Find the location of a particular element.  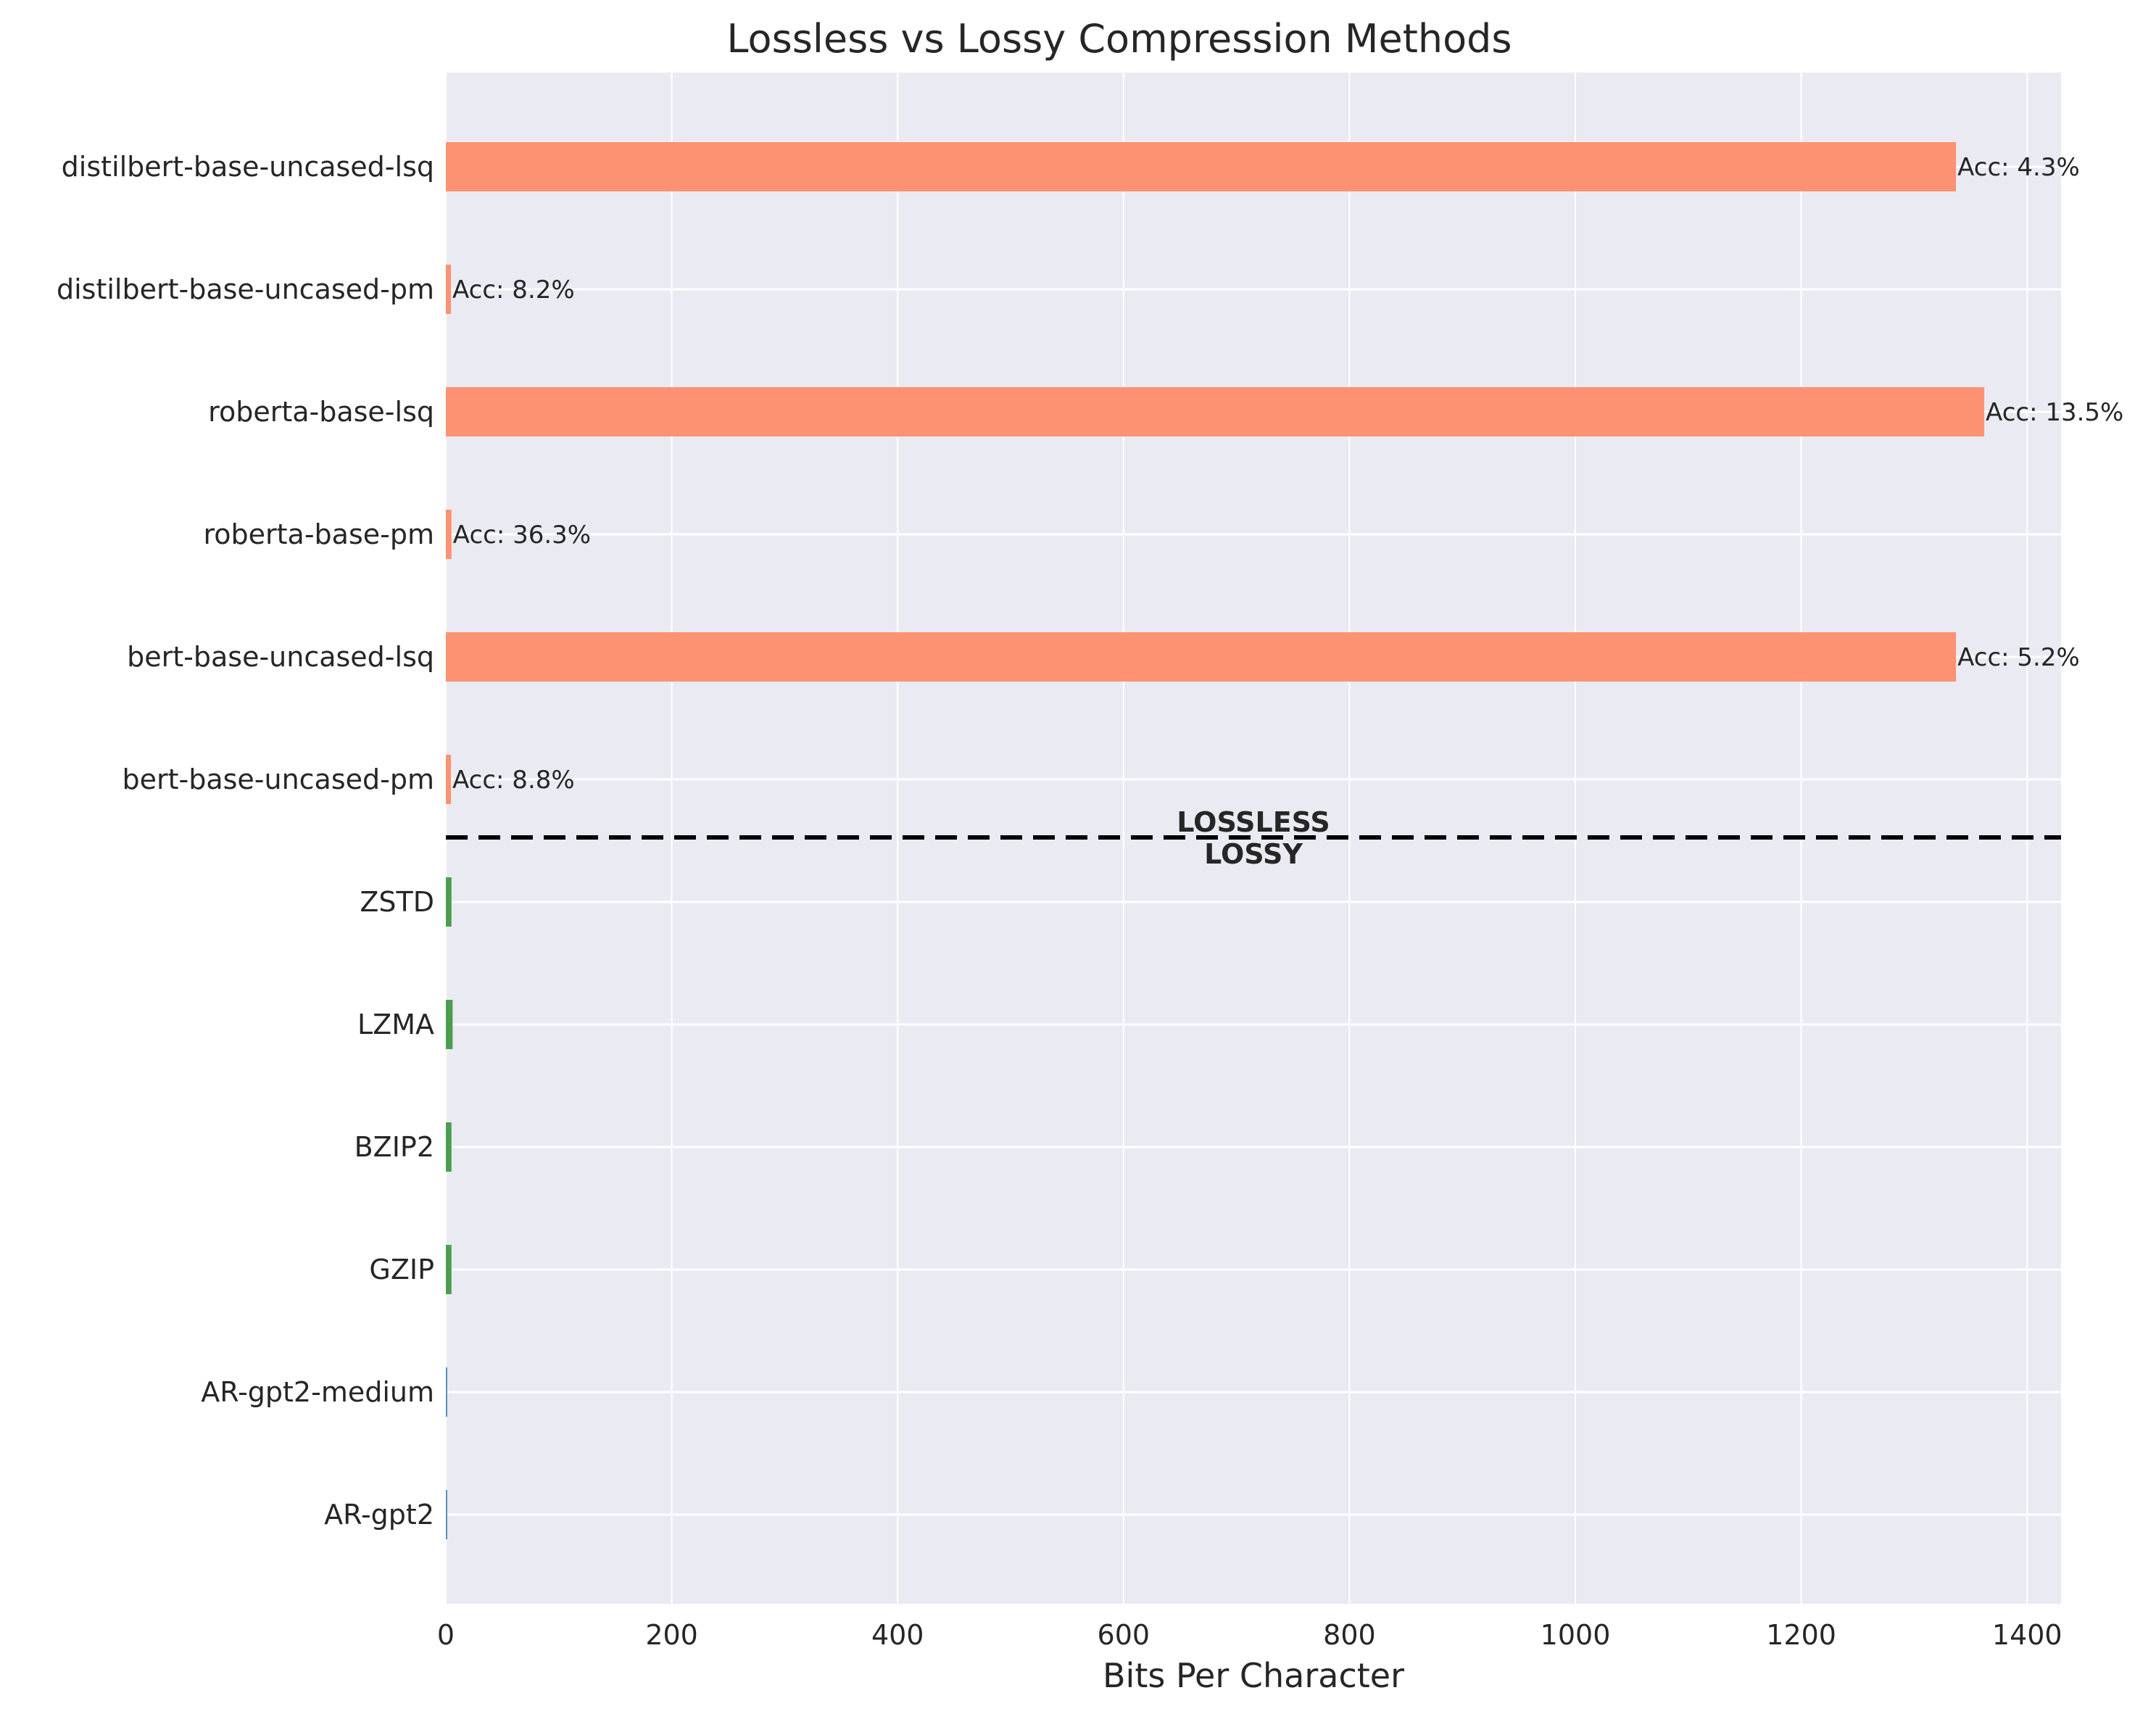

y-tick-label: distilbert-base-uncased-pm is located at coordinates (245, 289).